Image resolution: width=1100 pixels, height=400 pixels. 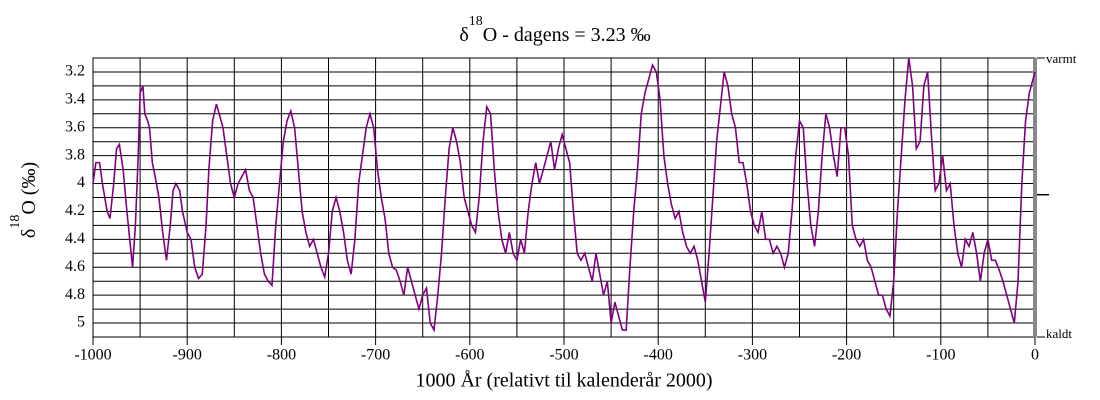 I want to click on x-tick-label: -500, so click(x=563, y=355).